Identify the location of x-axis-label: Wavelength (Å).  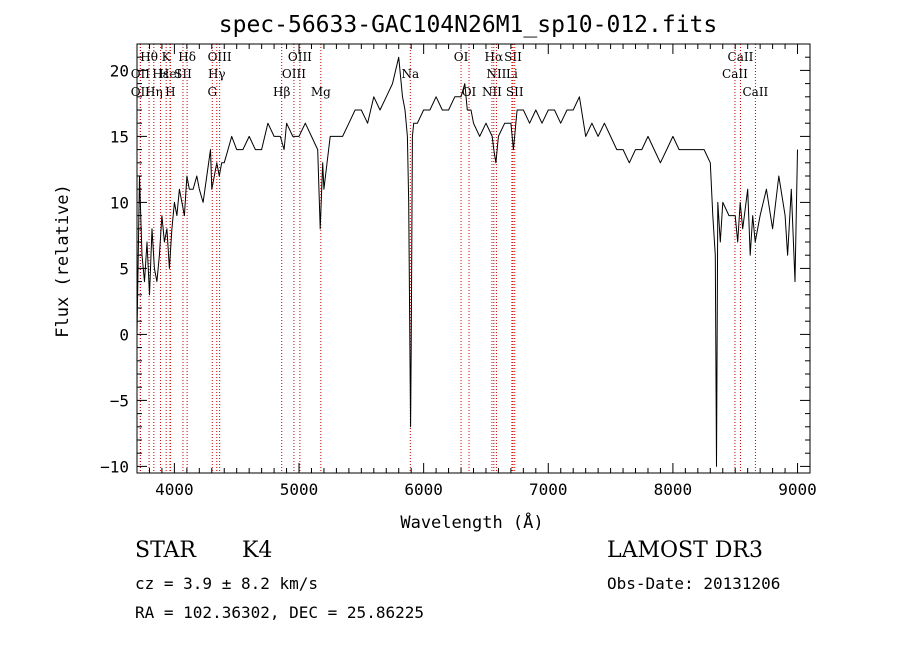
(471, 522).